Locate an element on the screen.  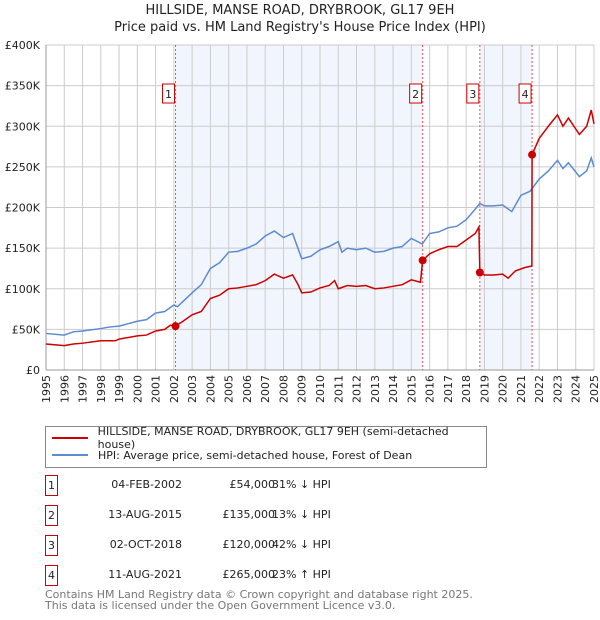
x-tick-label: 2024 is located at coordinates (576, 389).